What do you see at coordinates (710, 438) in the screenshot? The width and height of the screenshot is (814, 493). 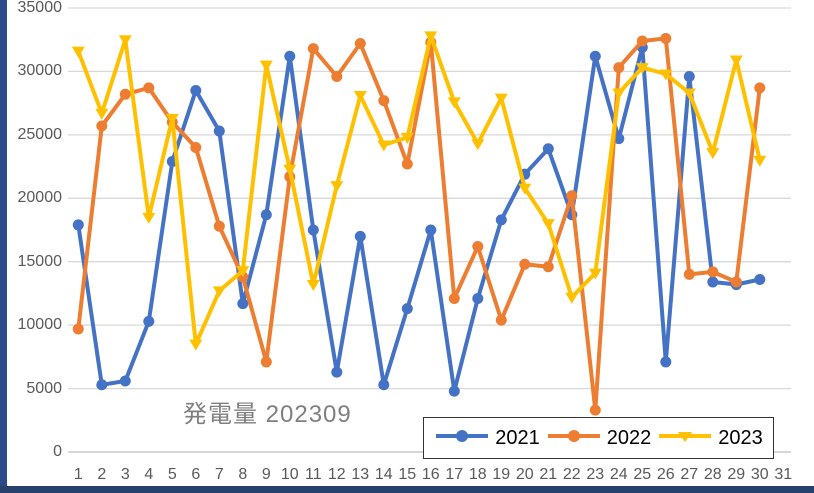 I see `legend-item-2023: 2023` at bounding box center [710, 438].